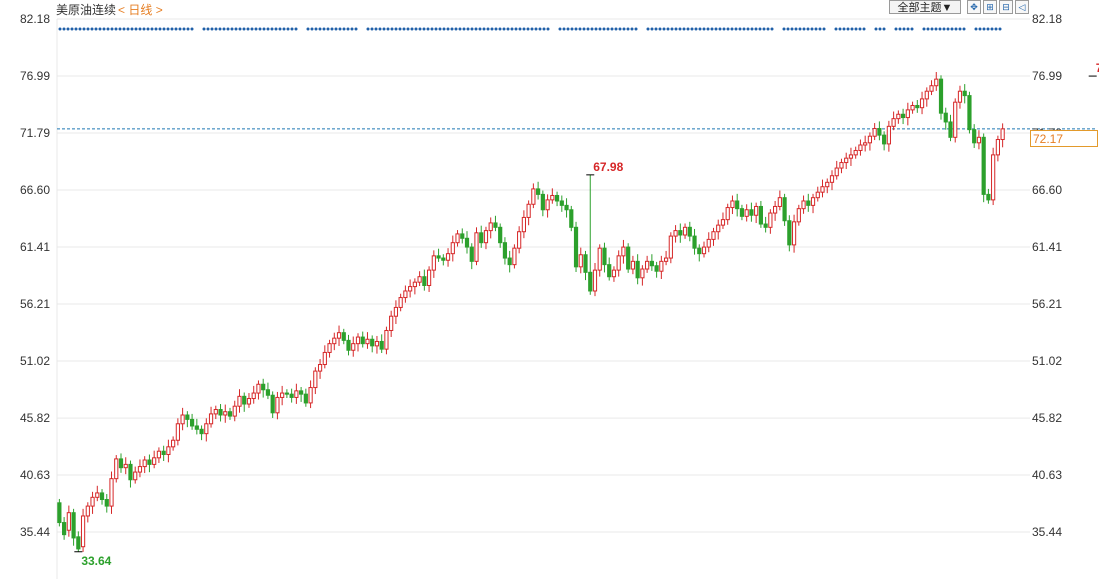 This screenshot has width=1099, height=579. Describe the element at coordinates (990, 7) in the screenshot. I see `zoom-in-icon: ⊞` at that location.